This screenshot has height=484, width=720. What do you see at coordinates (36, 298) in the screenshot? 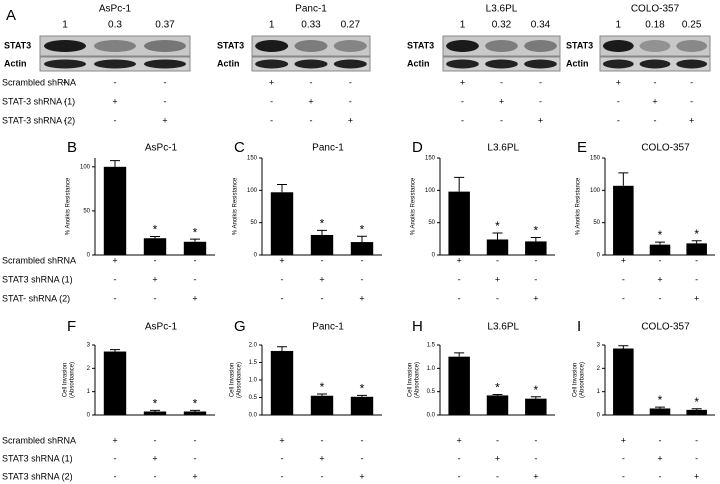
I see `condition-label: STAT- shRNA (2)` at bounding box center [36, 298].